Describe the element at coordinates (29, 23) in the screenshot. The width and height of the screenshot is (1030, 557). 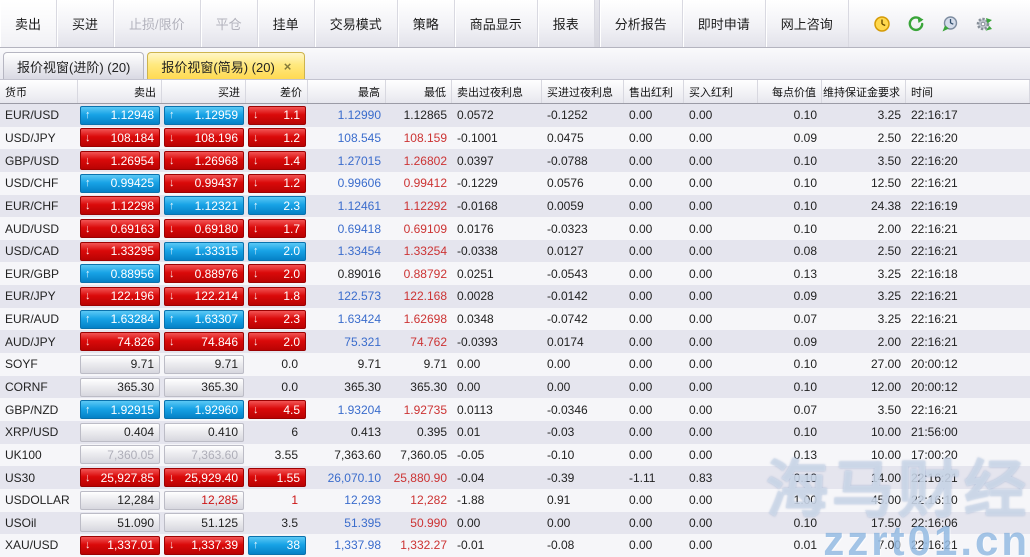
I see `sell-button: 卖出` at that location.